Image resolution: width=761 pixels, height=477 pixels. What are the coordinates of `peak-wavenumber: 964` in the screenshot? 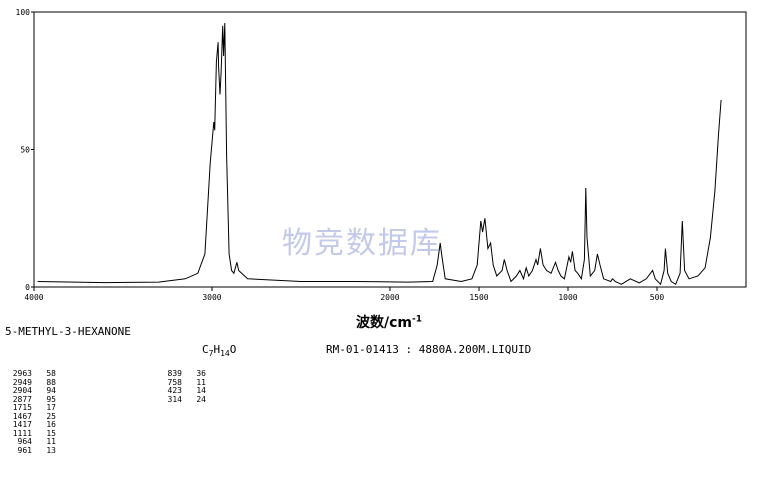 It's located at (24, 441).